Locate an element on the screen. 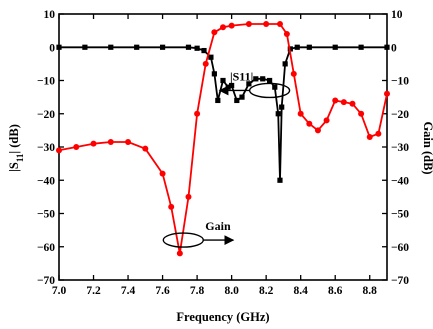 This screenshot has height=329, width=433. right-y-tick-label-m50: −50 is located at coordinates (400, 215).